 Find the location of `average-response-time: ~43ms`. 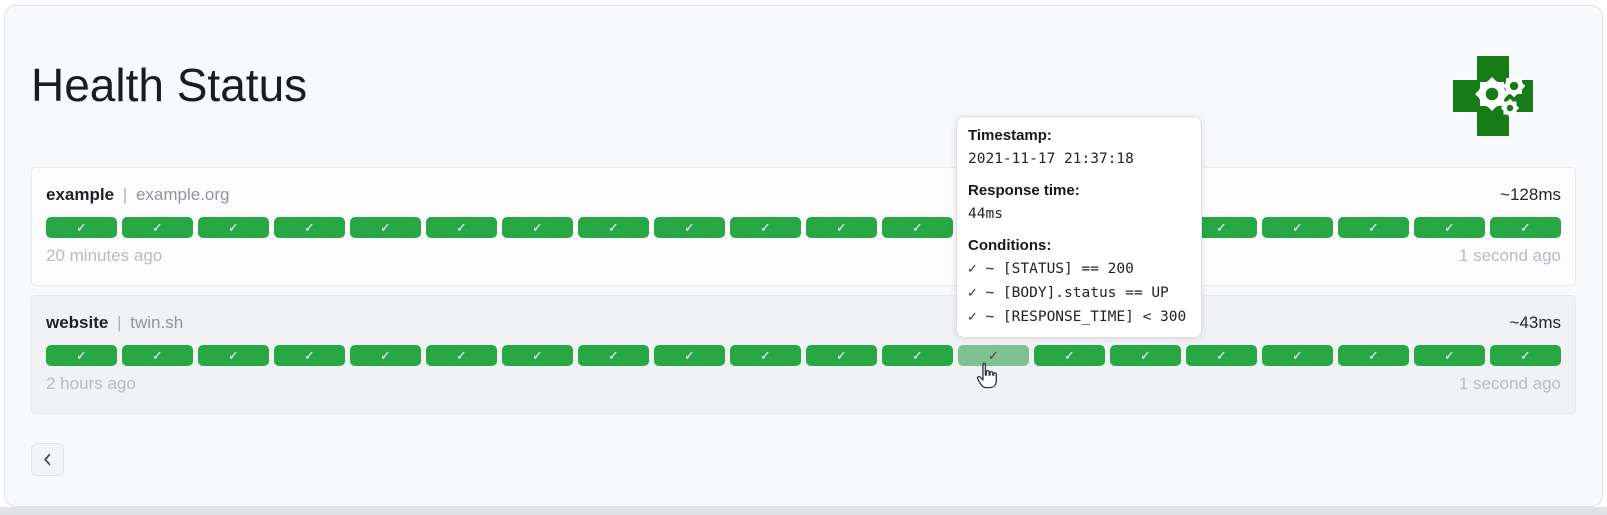

average-response-time: ~43ms is located at coordinates (1535, 322).